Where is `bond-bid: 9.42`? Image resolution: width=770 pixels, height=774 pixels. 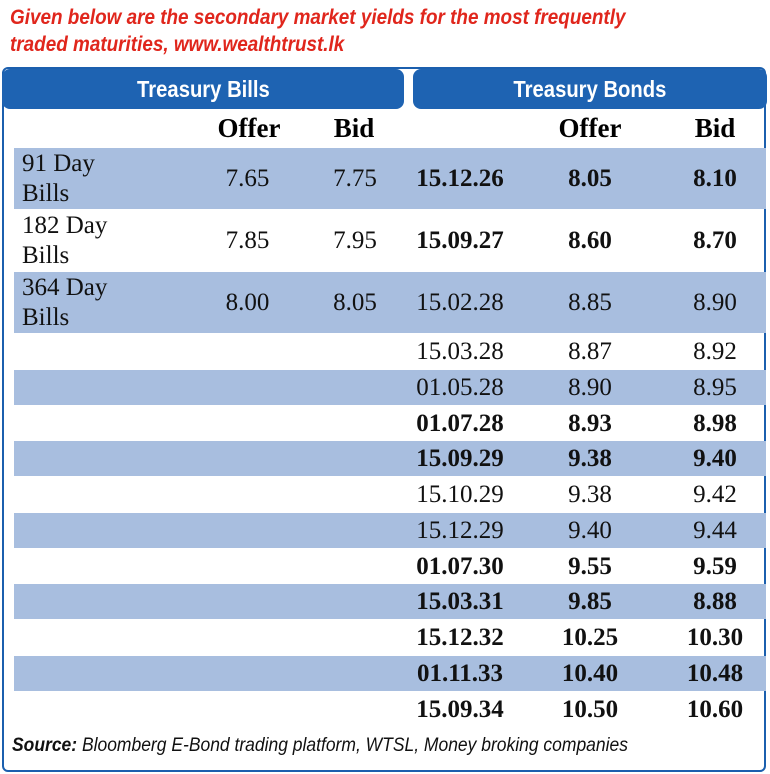 bond-bid: 9.42 is located at coordinates (715, 494).